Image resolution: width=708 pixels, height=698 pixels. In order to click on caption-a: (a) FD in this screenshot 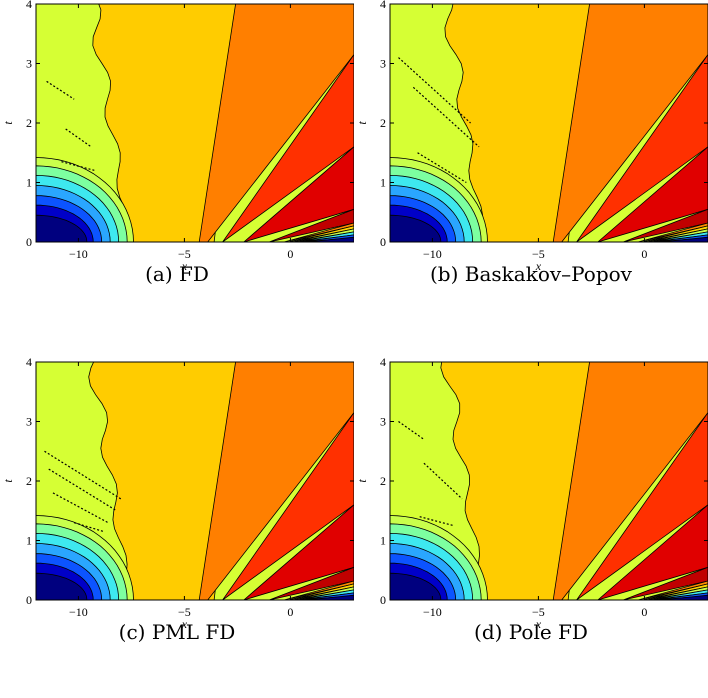, I will do `click(177, 274)`.